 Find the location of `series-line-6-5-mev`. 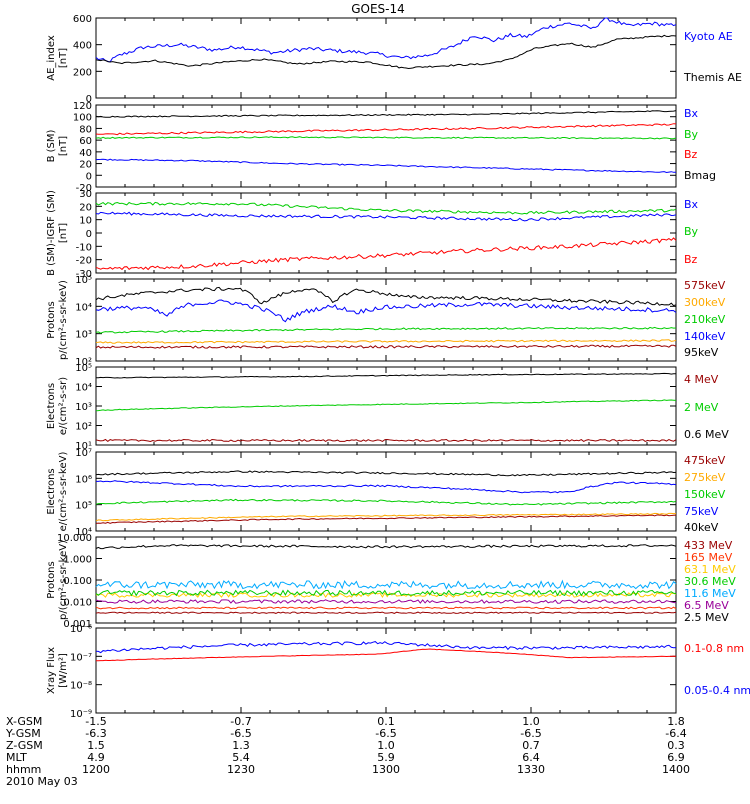

series-line-6-5-mev is located at coordinates (386, 601).